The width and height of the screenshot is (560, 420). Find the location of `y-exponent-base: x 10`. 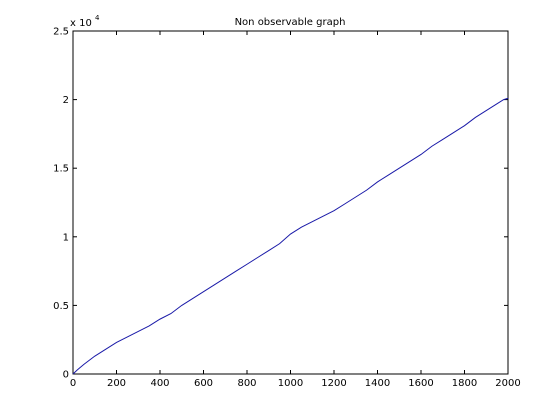

y-exponent-base: x 10 is located at coordinates (81, 23).